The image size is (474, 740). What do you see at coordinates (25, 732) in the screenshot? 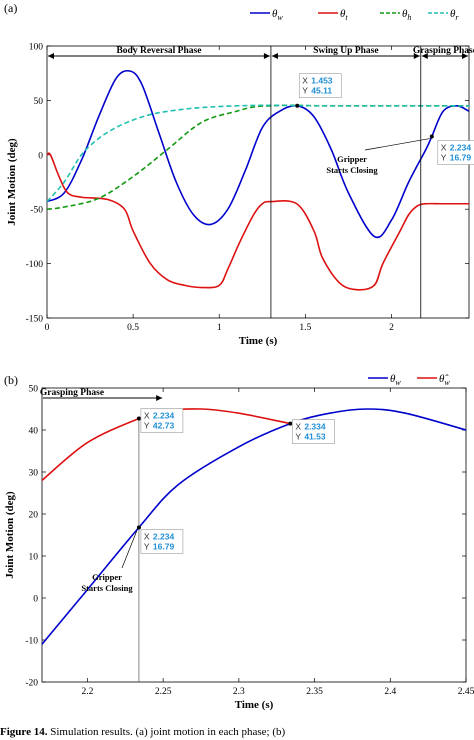
I see `caption-label: Figure 14.` at bounding box center [25, 732].